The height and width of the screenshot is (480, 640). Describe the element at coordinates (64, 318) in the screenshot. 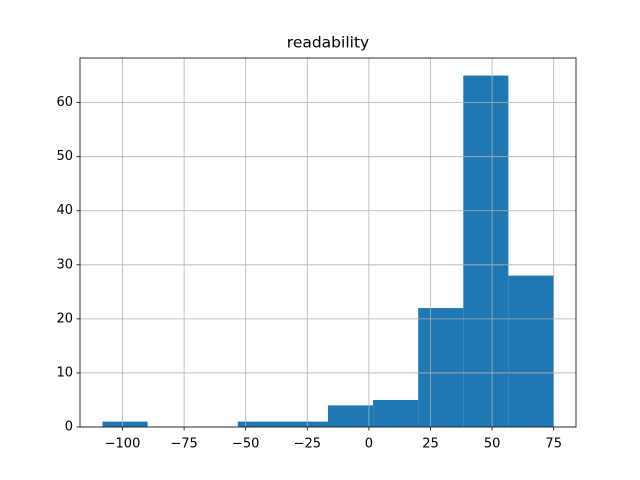

I see `y-tick-label: 20` at that location.